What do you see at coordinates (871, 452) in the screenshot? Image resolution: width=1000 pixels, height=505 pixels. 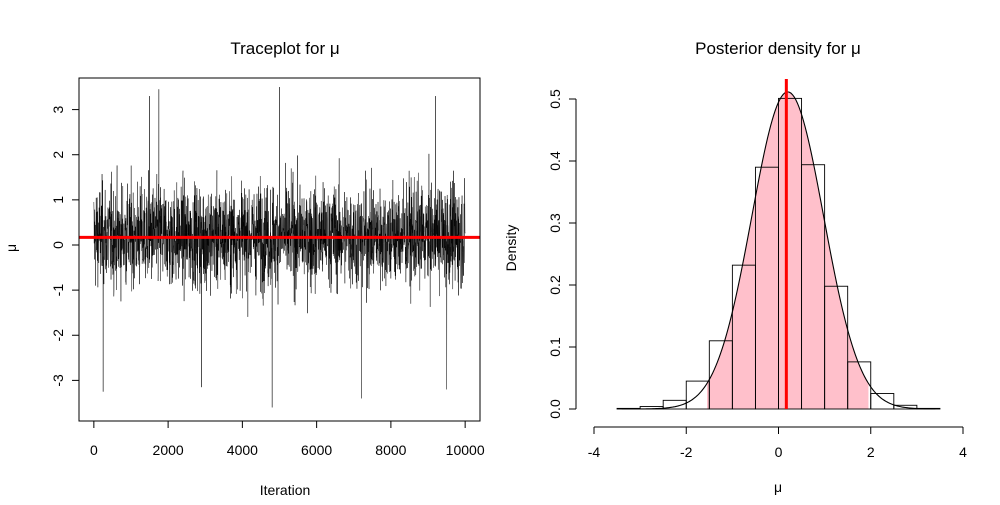 I see `density-x-tick-label: 2` at bounding box center [871, 452].